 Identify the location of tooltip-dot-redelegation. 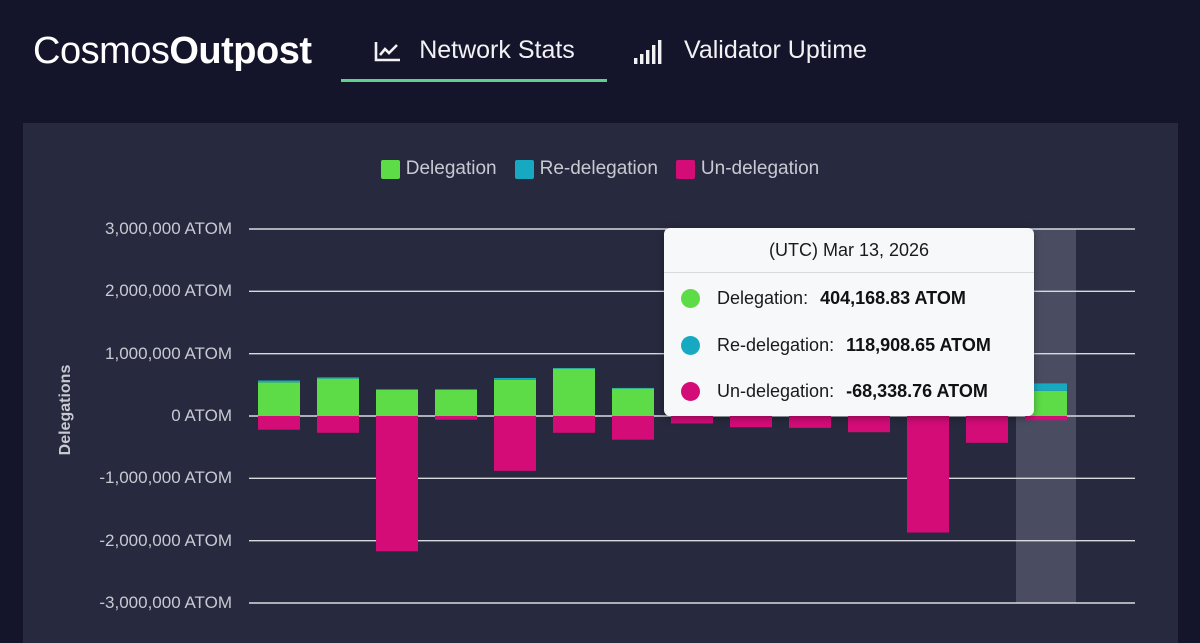
(690, 345).